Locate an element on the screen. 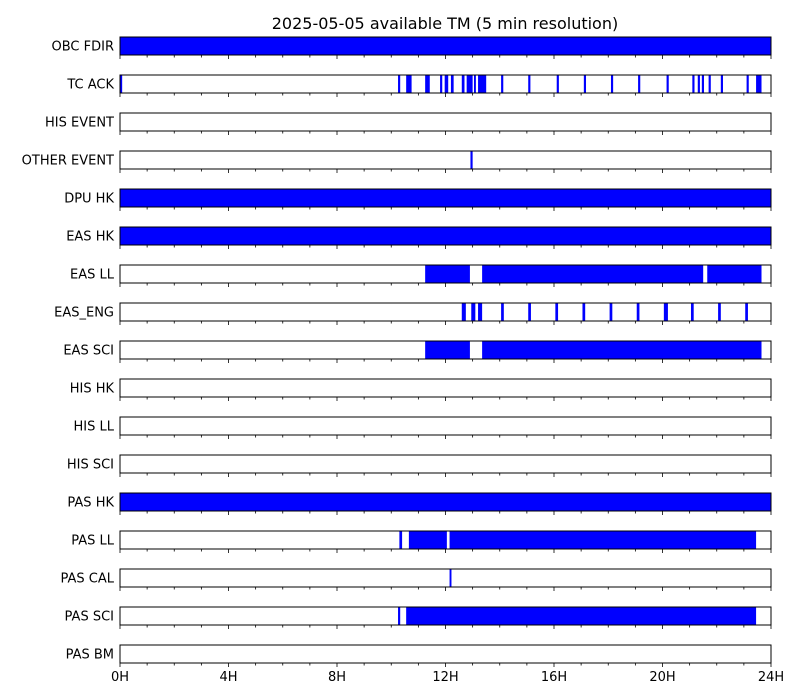  row-pas-ll: PAS LL is located at coordinates (421, 541).